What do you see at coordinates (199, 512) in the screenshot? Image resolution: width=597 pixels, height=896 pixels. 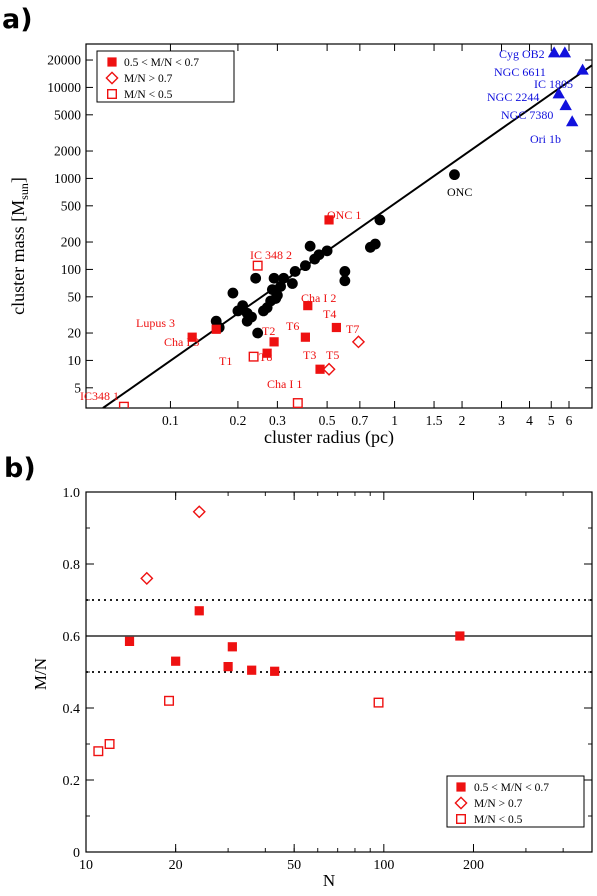 I see `data-point-b-open-diamond` at bounding box center [199, 512].